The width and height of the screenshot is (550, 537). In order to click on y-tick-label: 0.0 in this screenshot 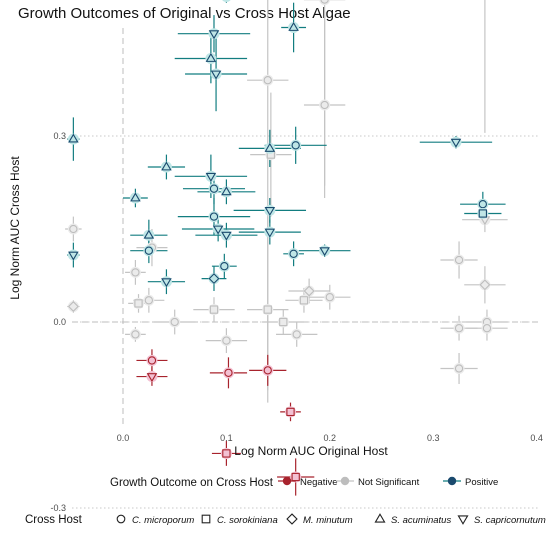, I will do `click(59, 322)`.